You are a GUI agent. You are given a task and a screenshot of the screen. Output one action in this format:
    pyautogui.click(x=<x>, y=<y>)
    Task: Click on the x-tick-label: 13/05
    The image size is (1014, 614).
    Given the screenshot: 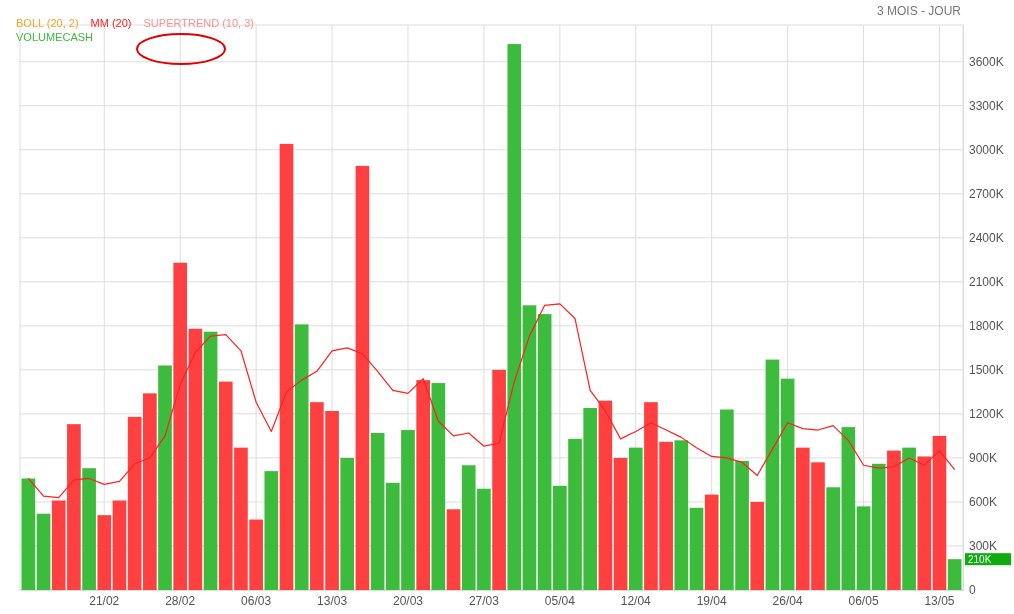 What is the action you would take?
    pyautogui.click(x=939, y=600)
    